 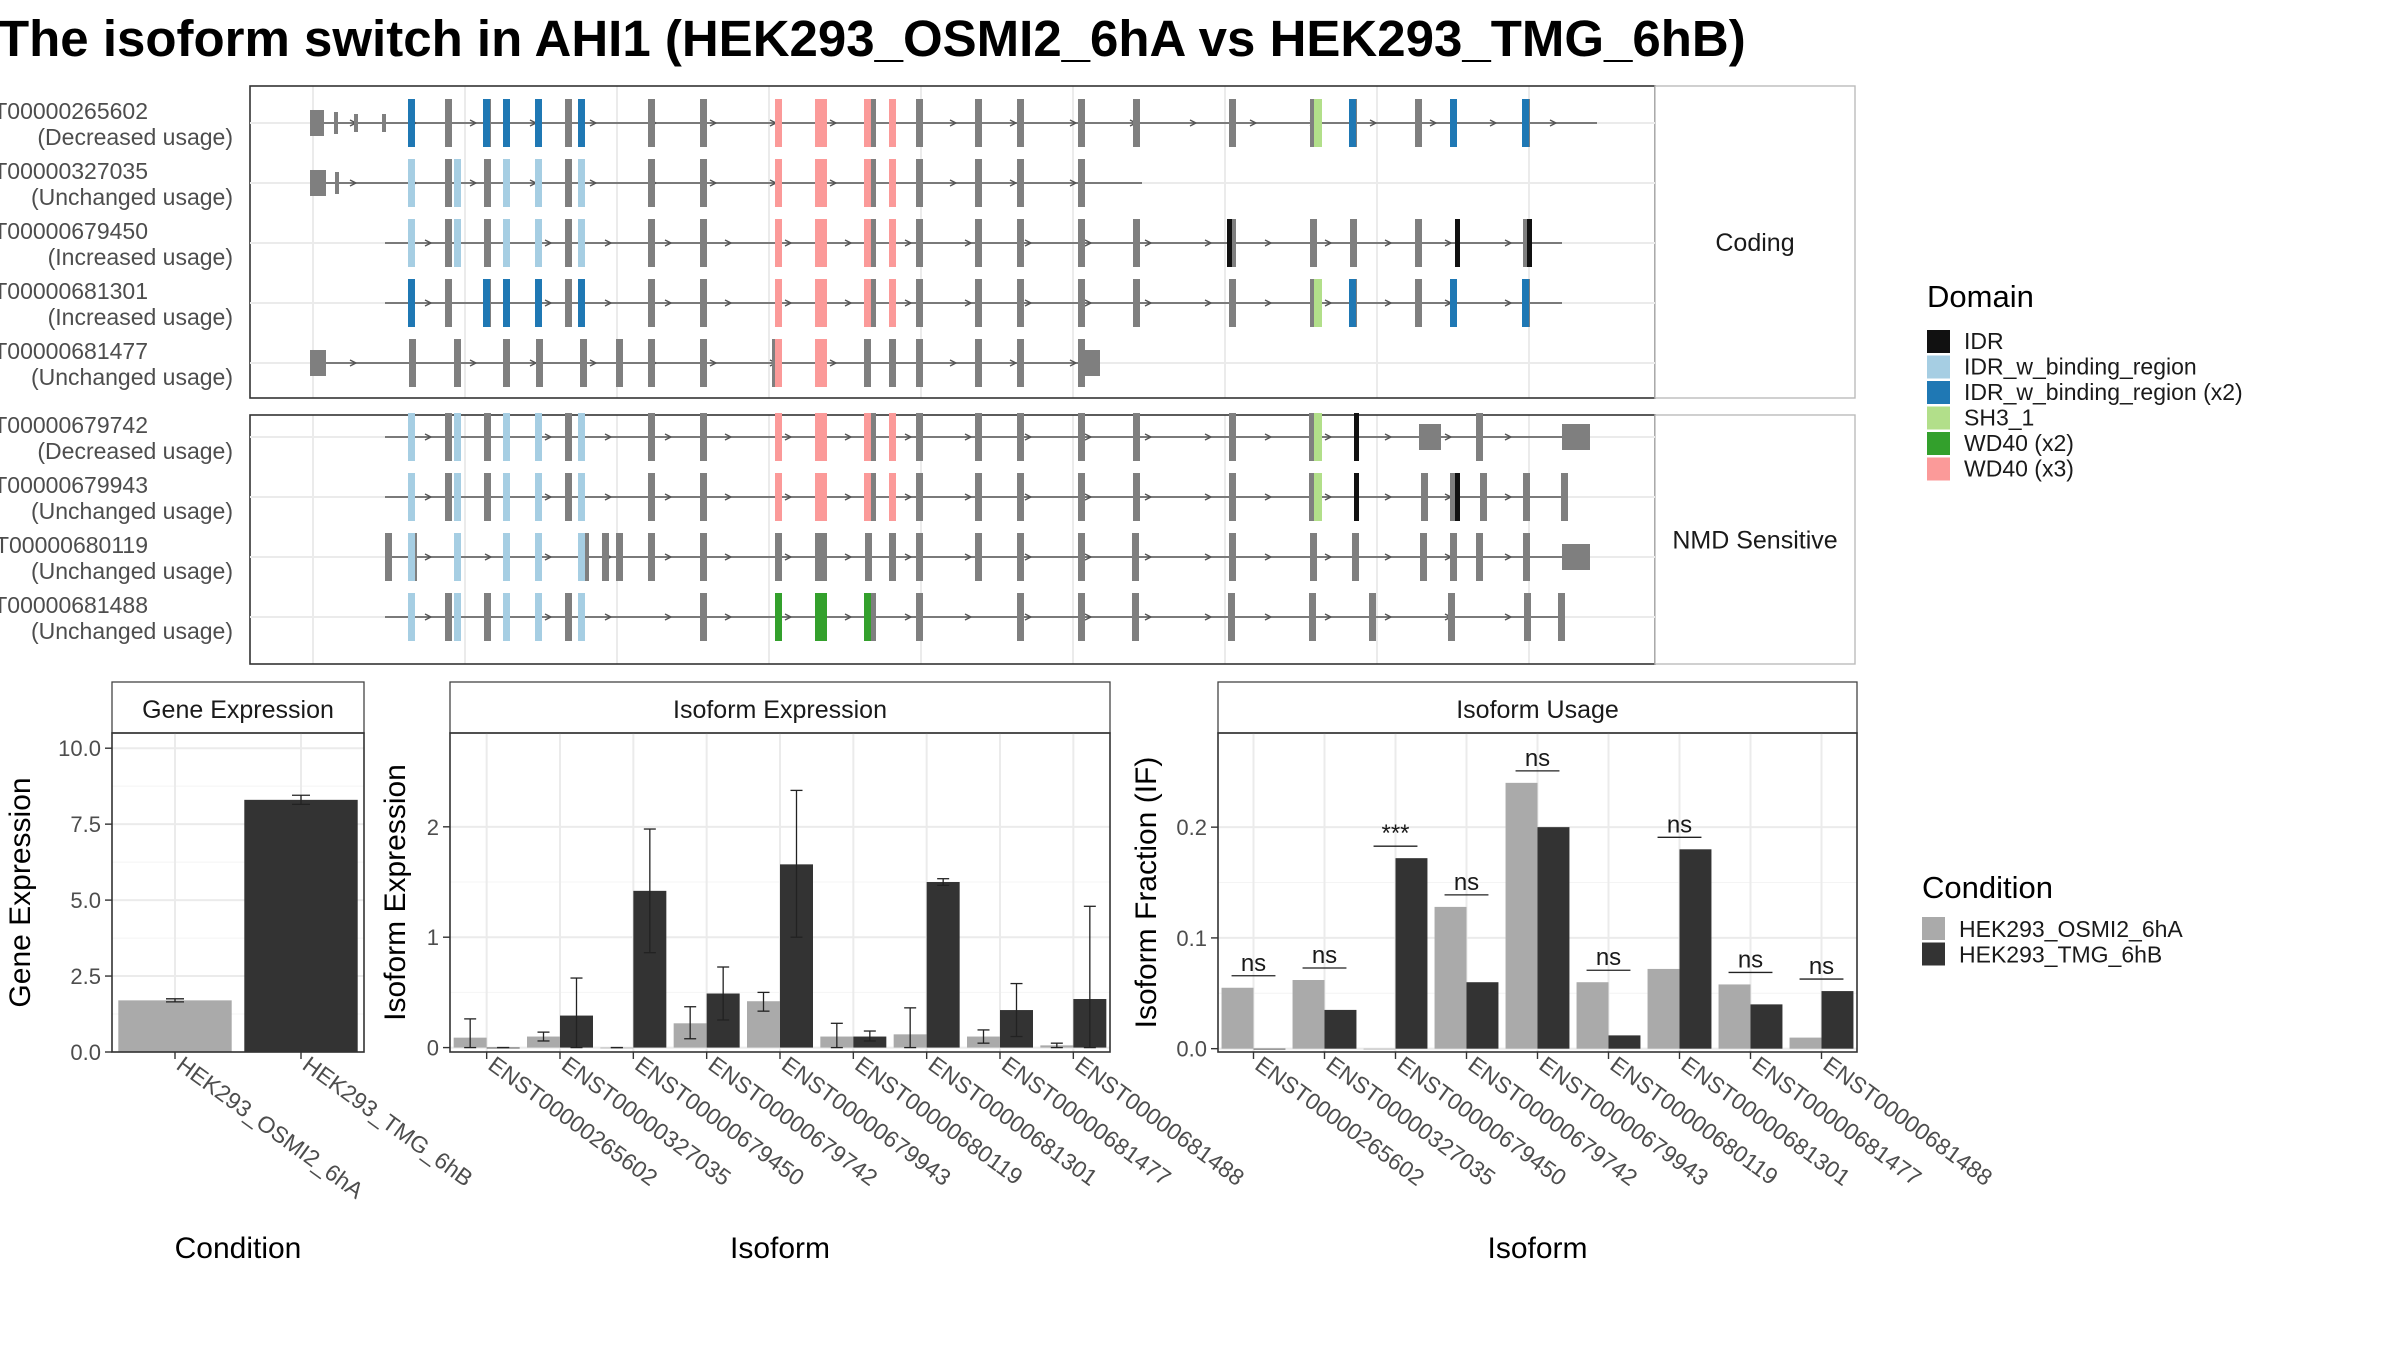 What do you see at coordinates (2080, 367) in the screenshot?
I see `domain-legend-label: IDR_w_binding_region` at bounding box center [2080, 367].